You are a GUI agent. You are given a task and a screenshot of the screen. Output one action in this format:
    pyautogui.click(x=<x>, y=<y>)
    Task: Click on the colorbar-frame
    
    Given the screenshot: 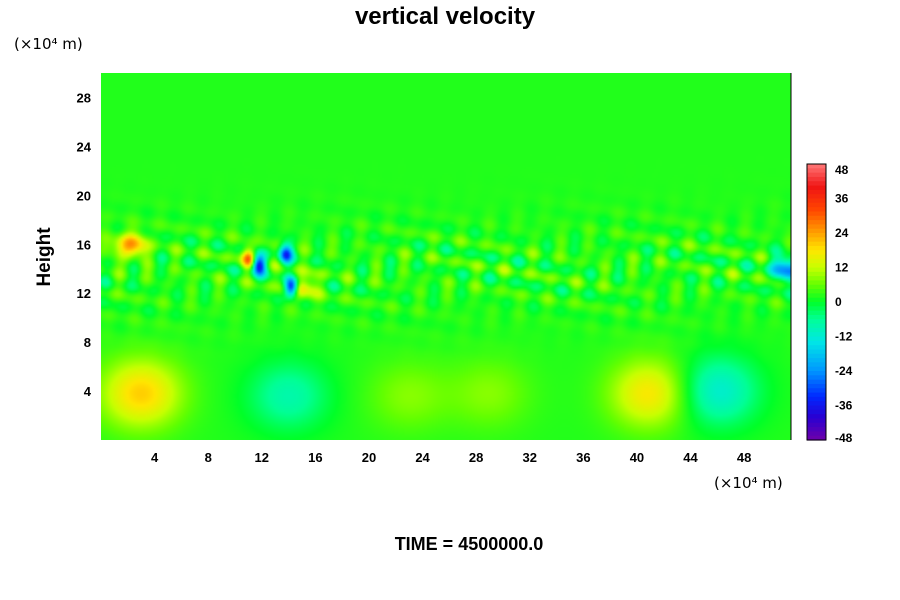 What is the action you would take?
    pyautogui.click(x=816, y=302)
    